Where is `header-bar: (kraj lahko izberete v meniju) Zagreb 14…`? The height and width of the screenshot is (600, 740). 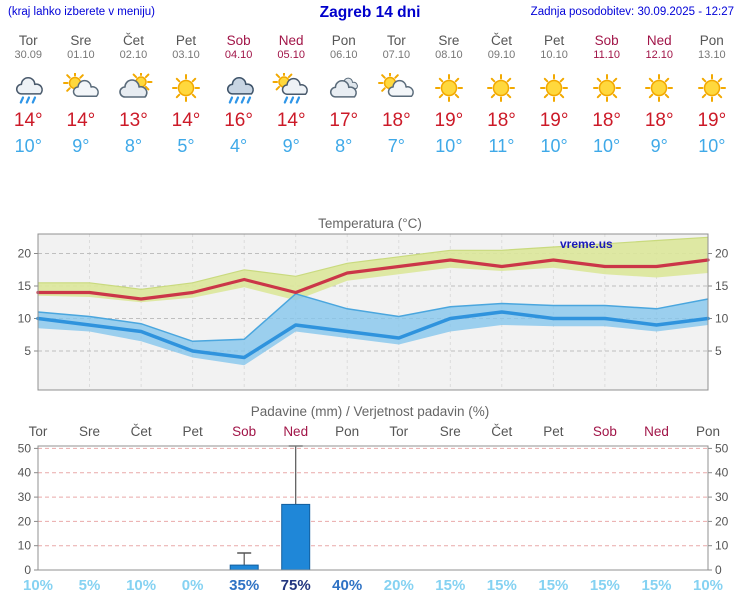
header-bar: (kraj lahko izberete v meniju) Zagreb 14… is located at coordinates (370, 13).